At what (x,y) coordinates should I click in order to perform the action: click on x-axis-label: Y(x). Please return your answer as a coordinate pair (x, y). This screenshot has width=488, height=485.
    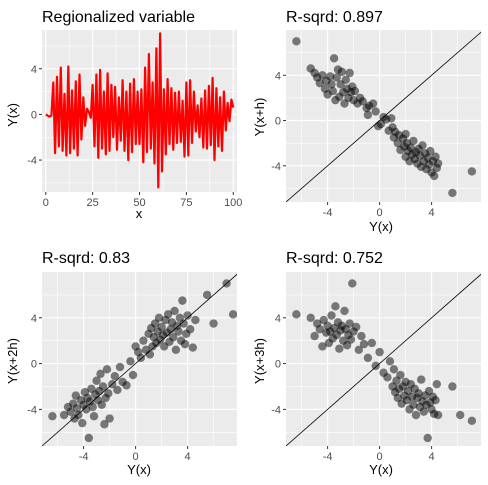
    Looking at the image, I should click on (139, 469).